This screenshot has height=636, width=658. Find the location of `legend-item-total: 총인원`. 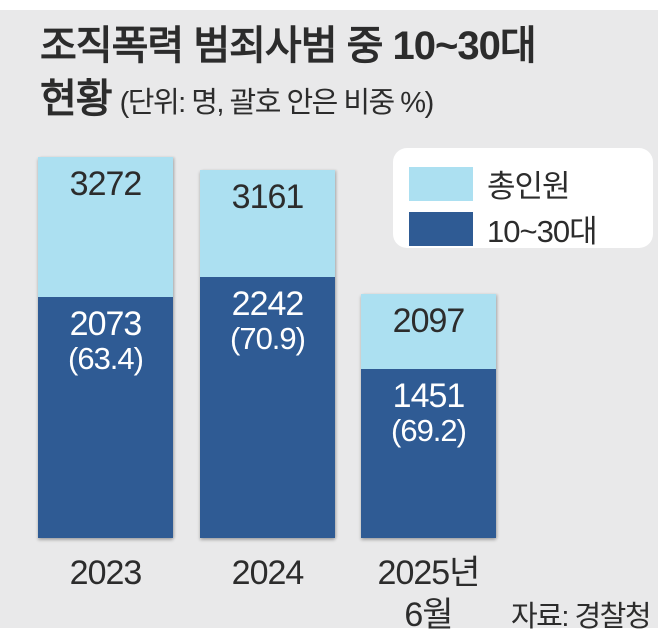

legend-item-total: 총인원 is located at coordinates (523, 183).